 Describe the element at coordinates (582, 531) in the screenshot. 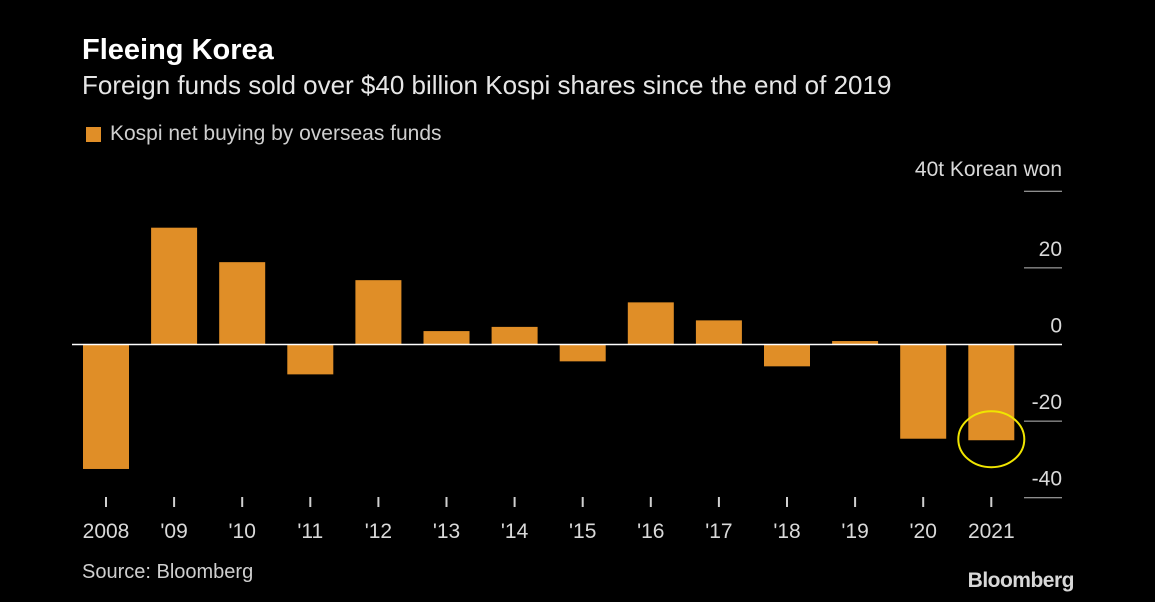

I see `x-tick-label: '15` at that location.